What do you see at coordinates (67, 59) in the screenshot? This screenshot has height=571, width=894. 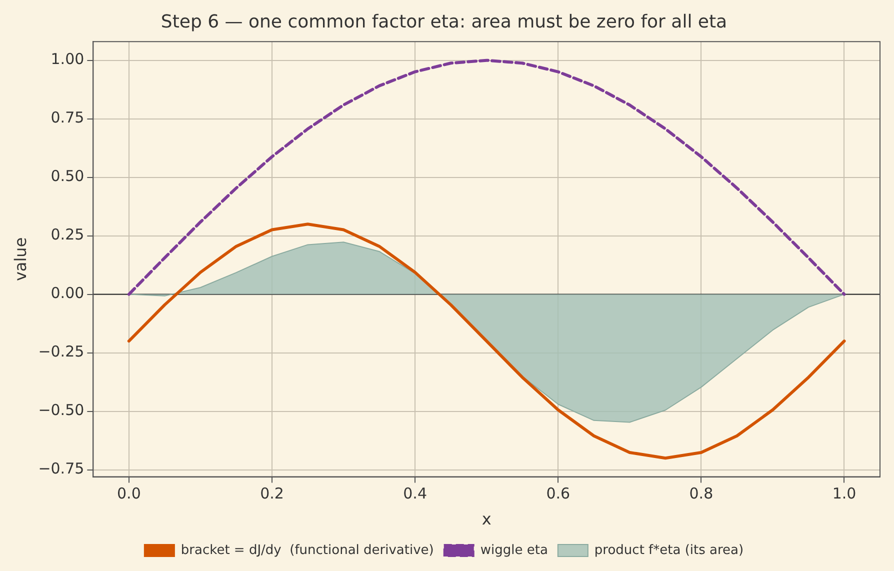 I see `y-tick-label: 1.00` at bounding box center [67, 59].